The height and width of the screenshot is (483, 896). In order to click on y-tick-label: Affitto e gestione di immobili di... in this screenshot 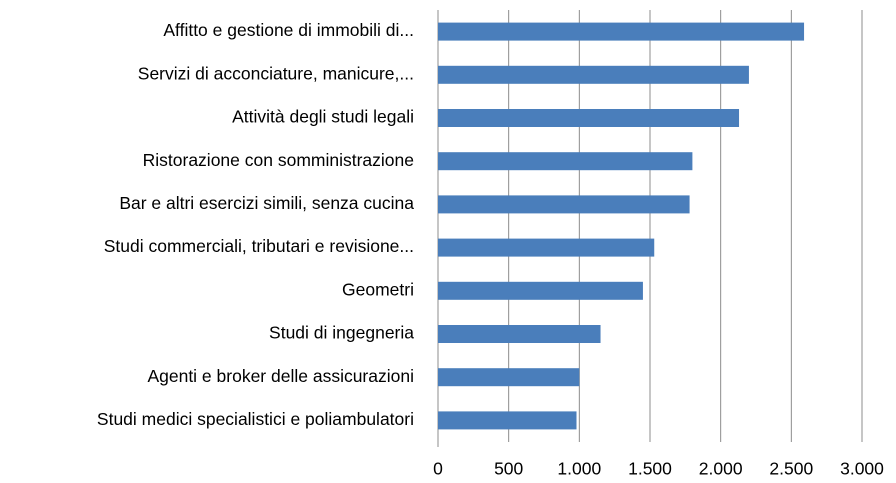, I will do `click(288, 30)`.